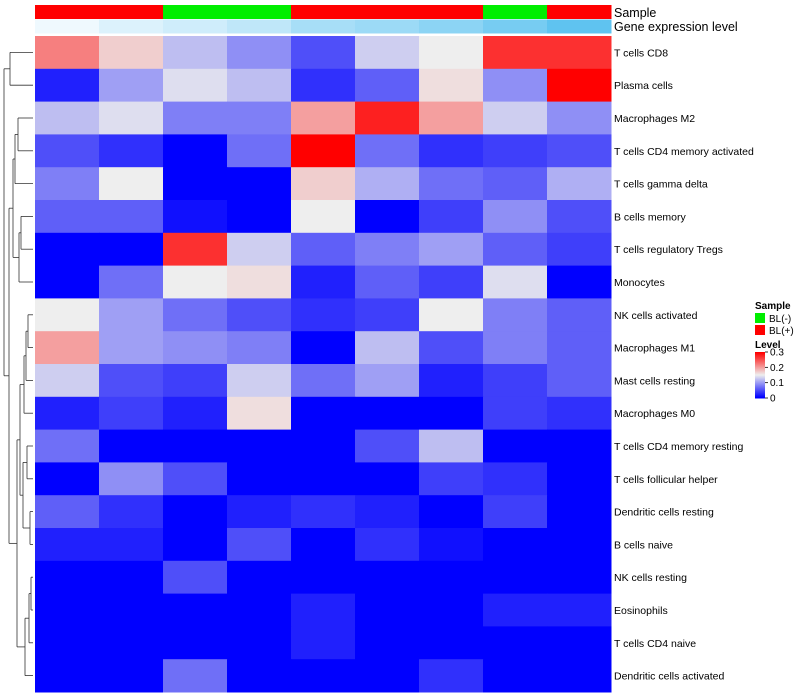 Image resolution: width=800 pixels, height=700 pixels. What do you see at coordinates (666, 480) in the screenshot?
I see `row-label: T cells follicular helper` at bounding box center [666, 480].